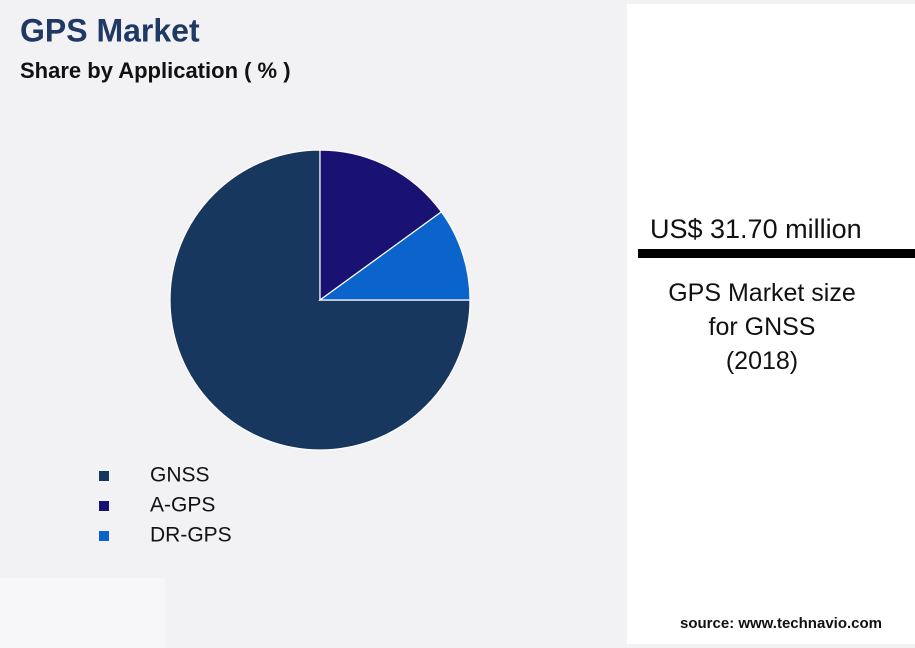 This screenshot has width=915, height=648. I want to click on description-line: for GNSS, so click(762, 327).